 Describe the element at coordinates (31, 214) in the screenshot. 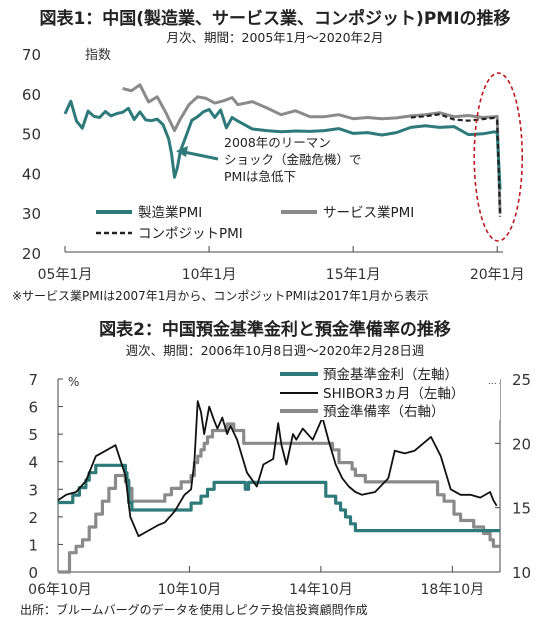

I see `chart1-y-tick-label: 30` at that location.